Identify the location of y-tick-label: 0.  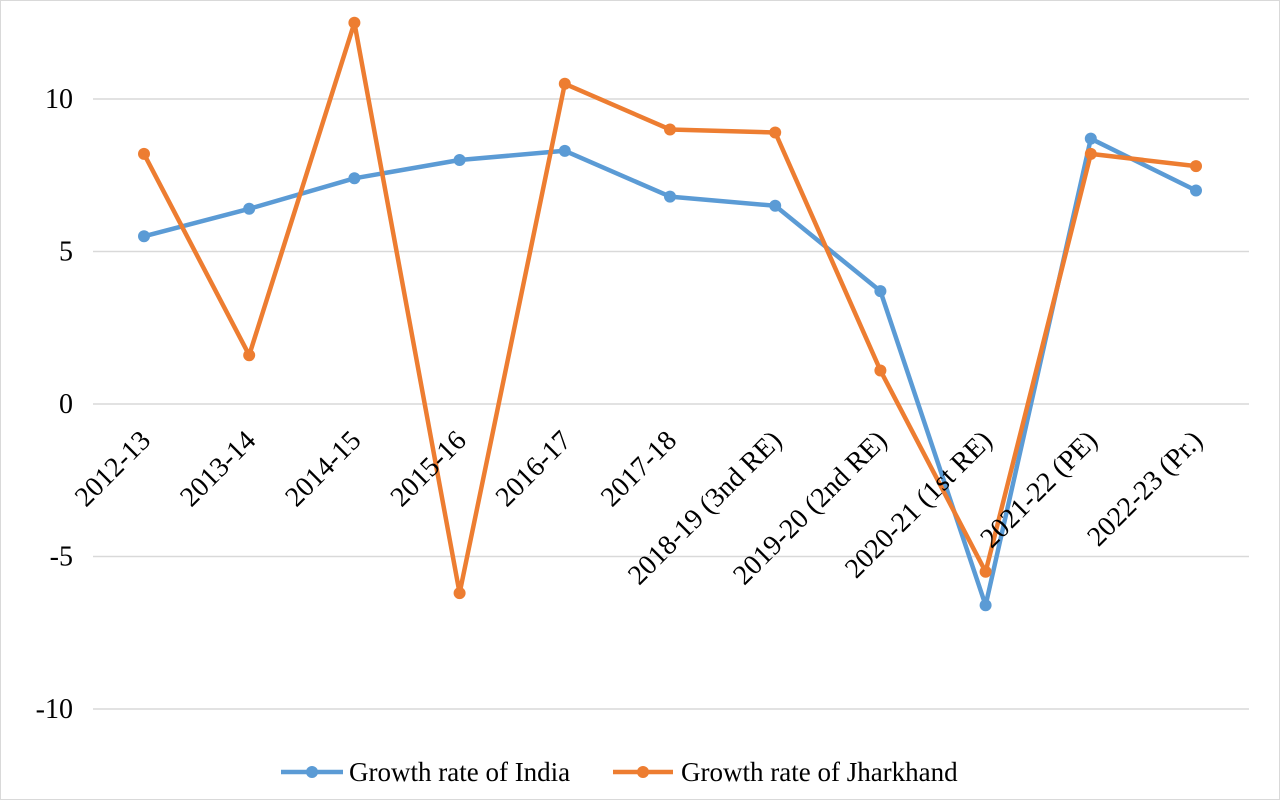
(66, 404).